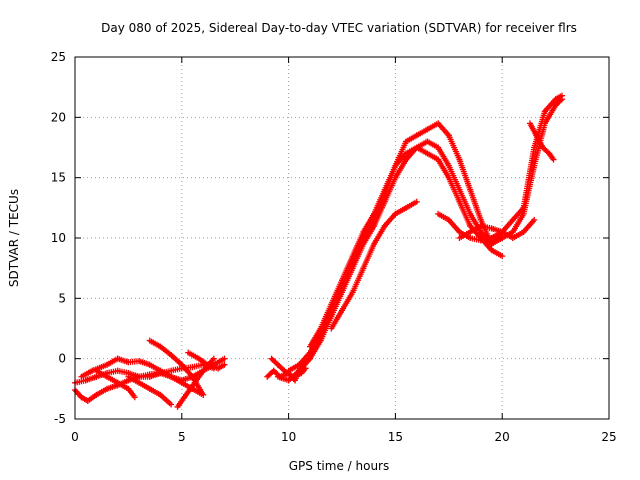  What do you see at coordinates (502, 437) in the screenshot?
I see `x-tick-label: 20` at bounding box center [502, 437].